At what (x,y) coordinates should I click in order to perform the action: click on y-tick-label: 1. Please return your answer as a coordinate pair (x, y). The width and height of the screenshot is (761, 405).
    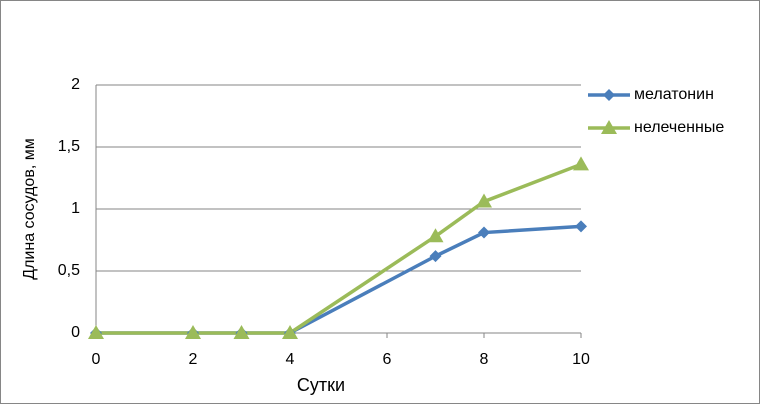
    Looking at the image, I should click on (75, 208).